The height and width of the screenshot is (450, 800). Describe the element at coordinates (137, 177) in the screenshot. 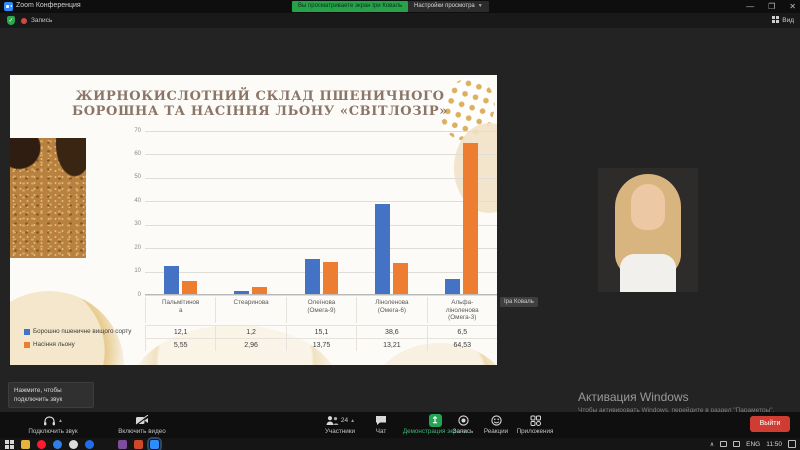

I see `y-axis-tick-label: 50` at that location.